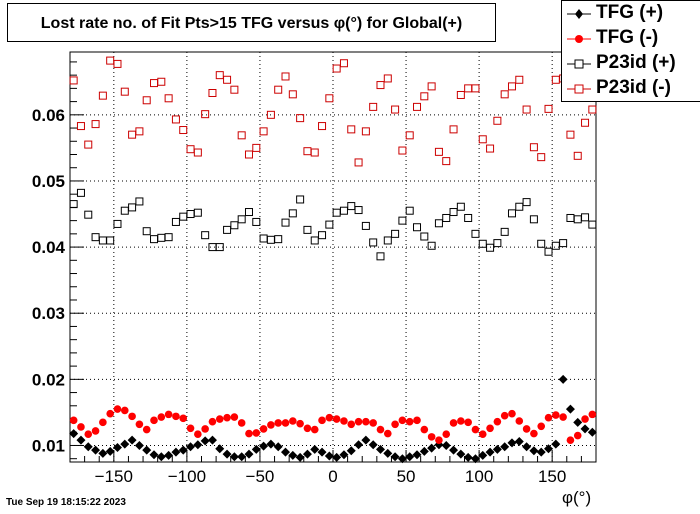 The image size is (700, 514). I want to click on x-tick-label: −100, so click(187, 476).